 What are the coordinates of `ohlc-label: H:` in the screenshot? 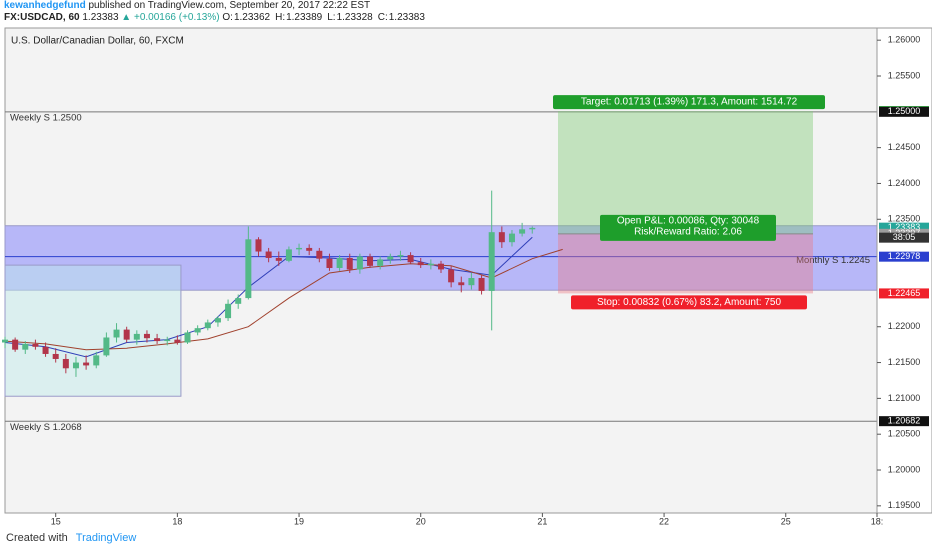 It's located at (280, 17).